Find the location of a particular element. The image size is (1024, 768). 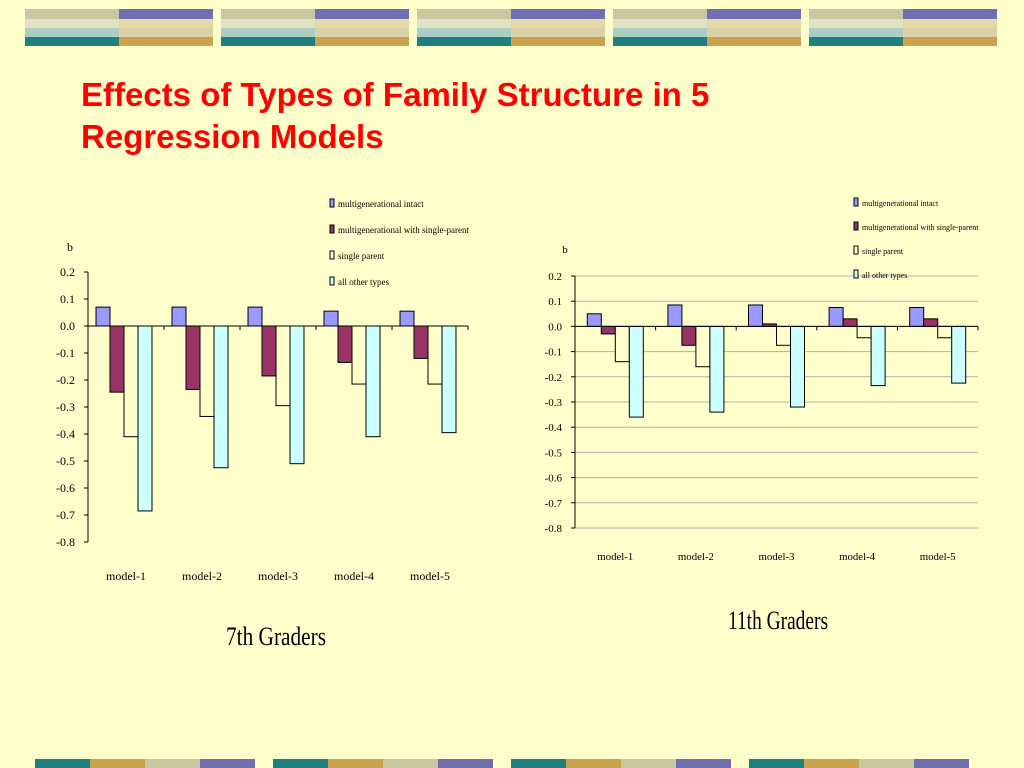

legend-label: single parent is located at coordinates (883, 251).